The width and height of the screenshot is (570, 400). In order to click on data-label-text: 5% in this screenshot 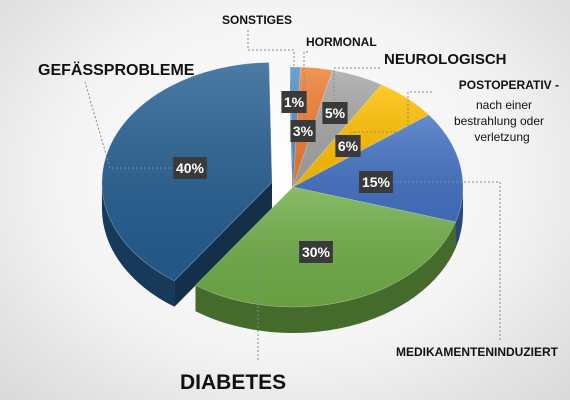, I will do `click(335, 113)`.